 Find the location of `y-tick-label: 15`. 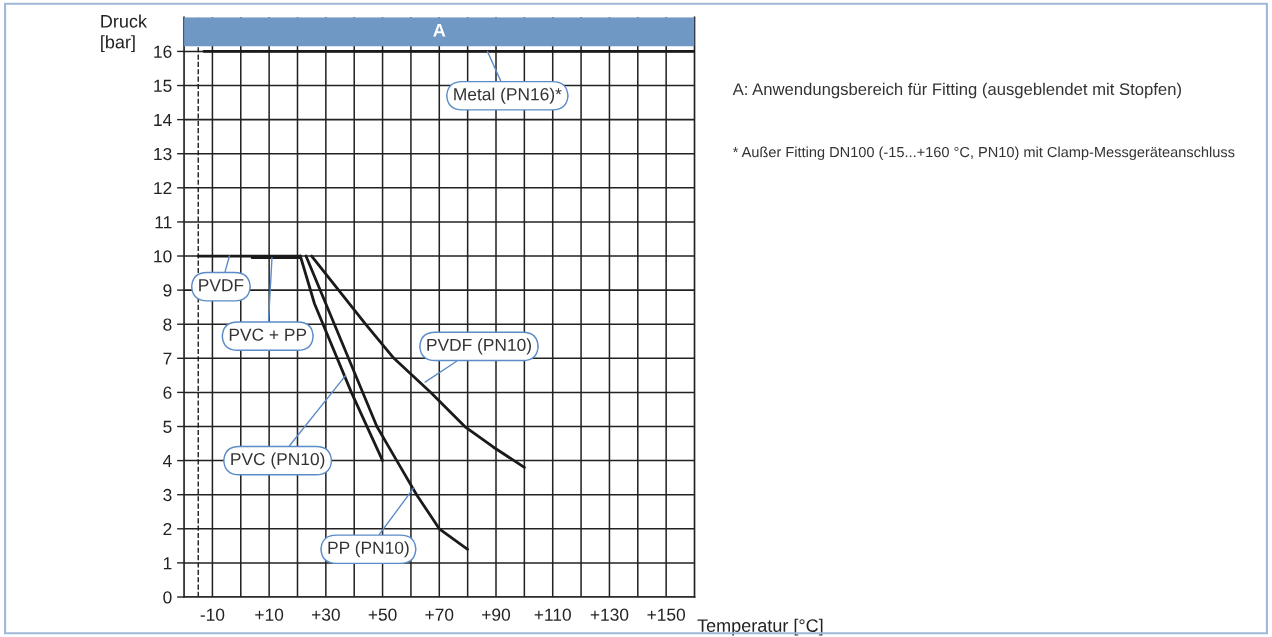

y-tick-label: 15 is located at coordinates (163, 85).